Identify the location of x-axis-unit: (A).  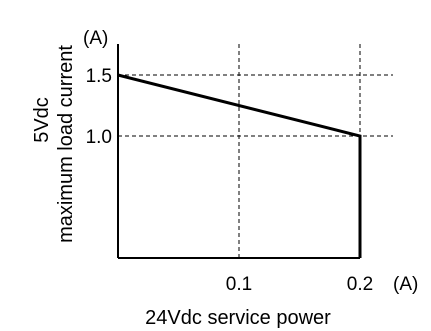
(405, 284).